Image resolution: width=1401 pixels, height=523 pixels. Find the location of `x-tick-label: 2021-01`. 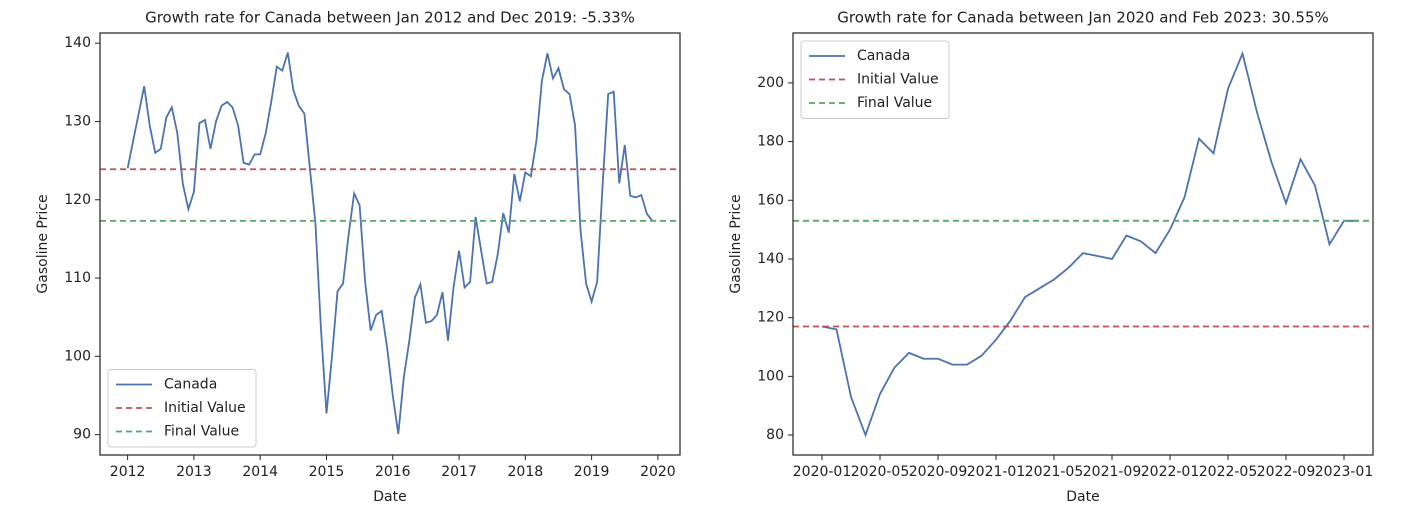

x-tick-label: 2021-01 is located at coordinates (996, 472).